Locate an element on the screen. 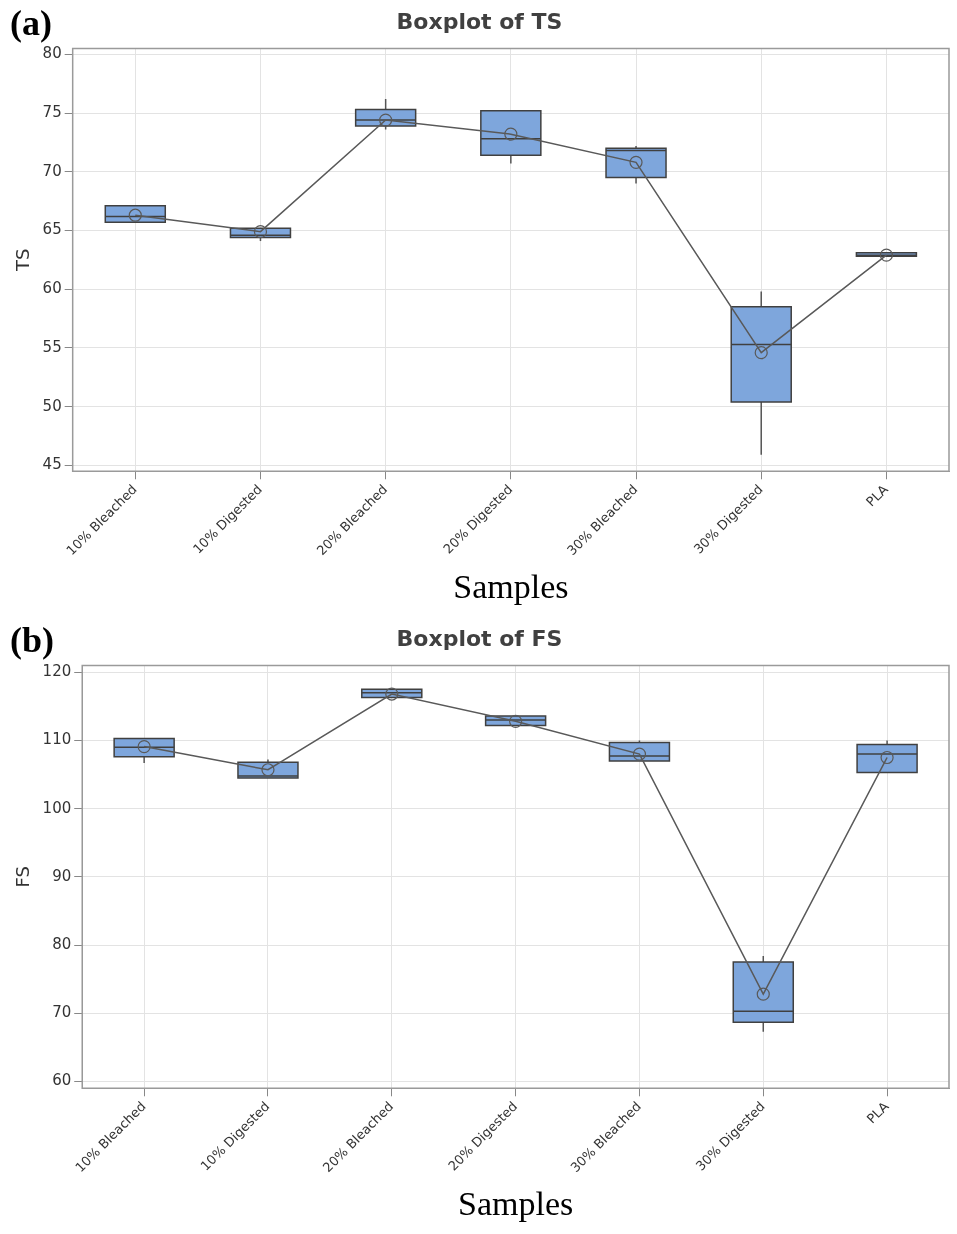 This screenshot has height=1234, width=957. y-tick-label: 45 is located at coordinates (52, 464).